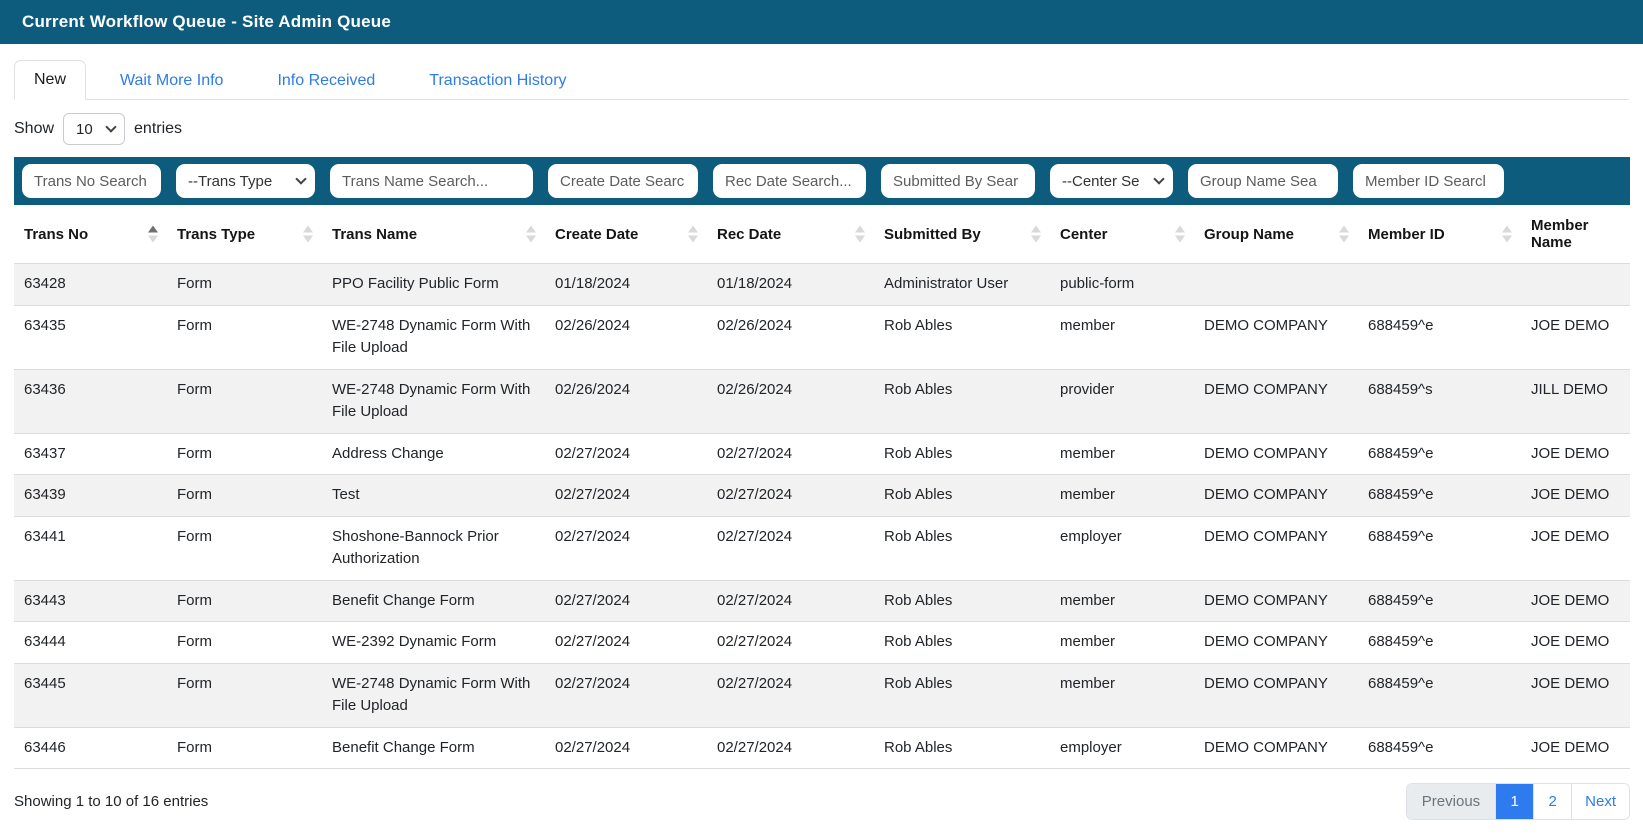 Image resolution: width=1643 pixels, height=834 pixels. I want to click on trans-type-select-wrap: --Trans Type, so click(245, 181).